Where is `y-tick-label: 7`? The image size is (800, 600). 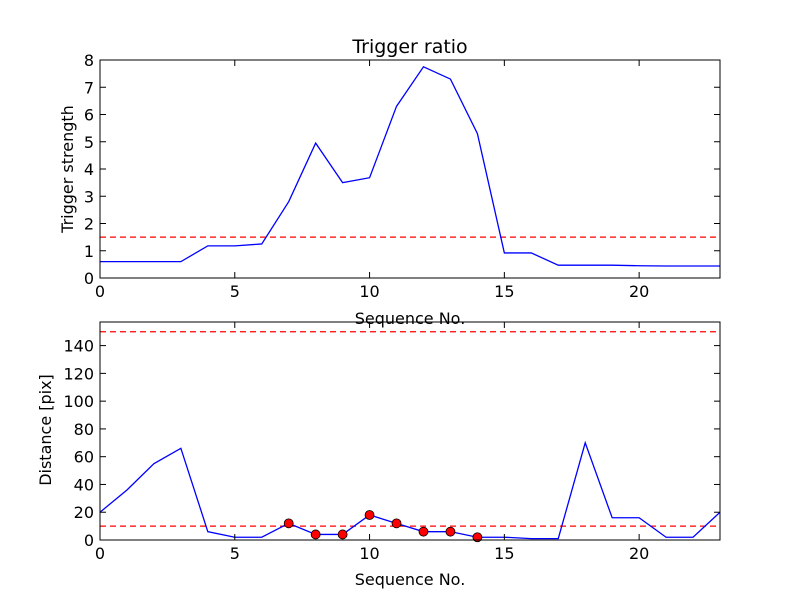
y-tick-label: 7 is located at coordinates (89, 87).